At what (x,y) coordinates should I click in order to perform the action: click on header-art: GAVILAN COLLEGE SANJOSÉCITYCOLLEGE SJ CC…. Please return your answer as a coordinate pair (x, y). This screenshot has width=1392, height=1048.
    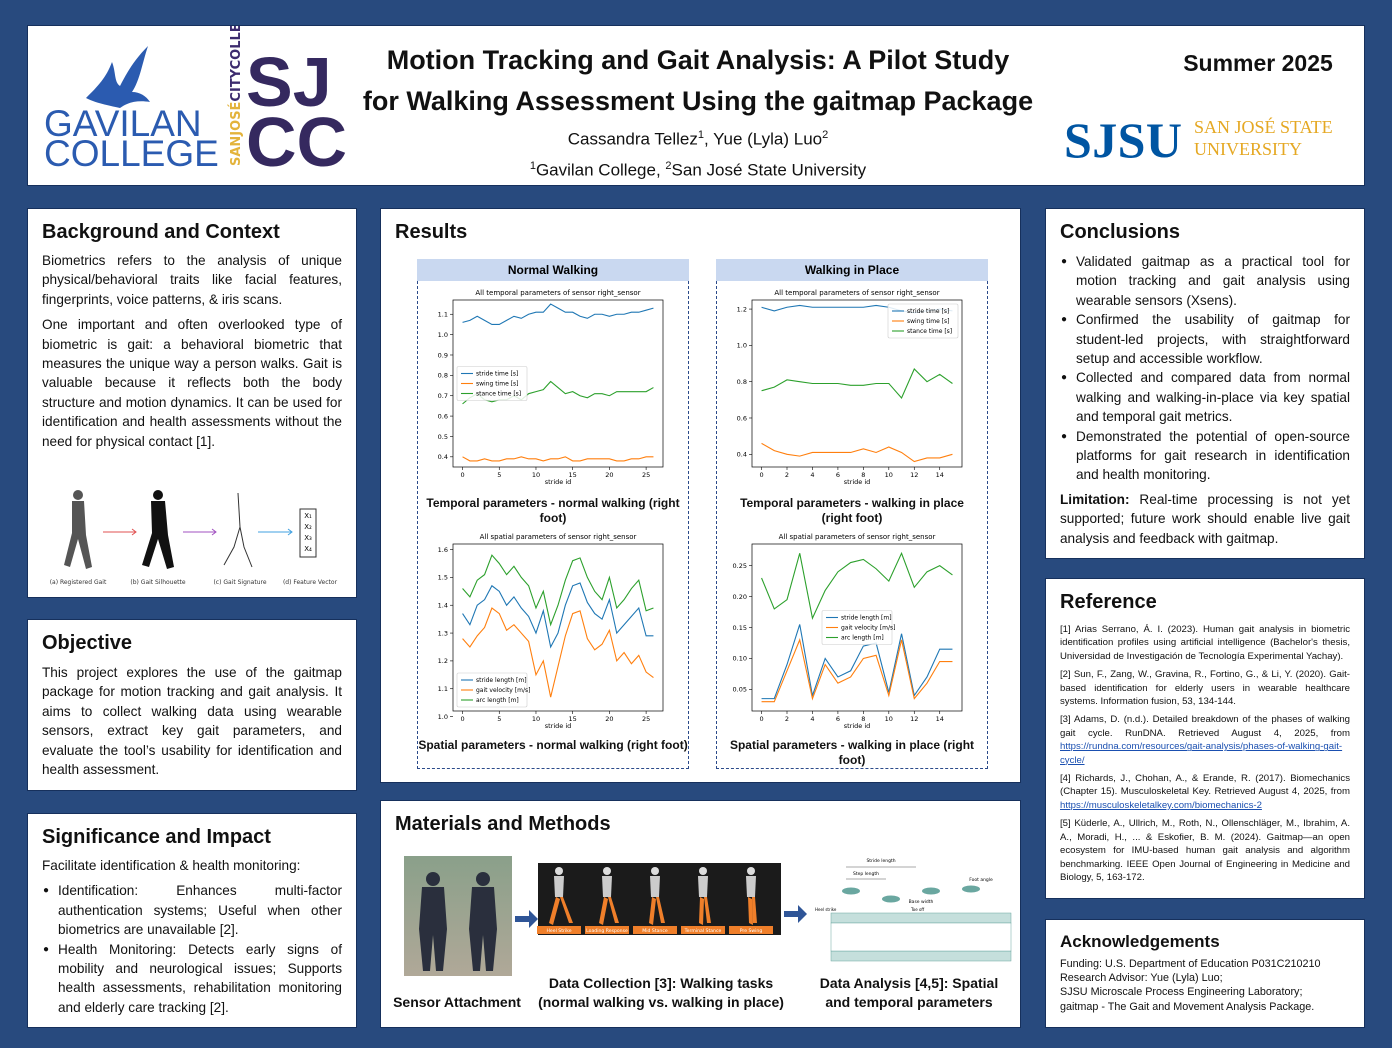
    Looking at the image, I should click on (688, 103).